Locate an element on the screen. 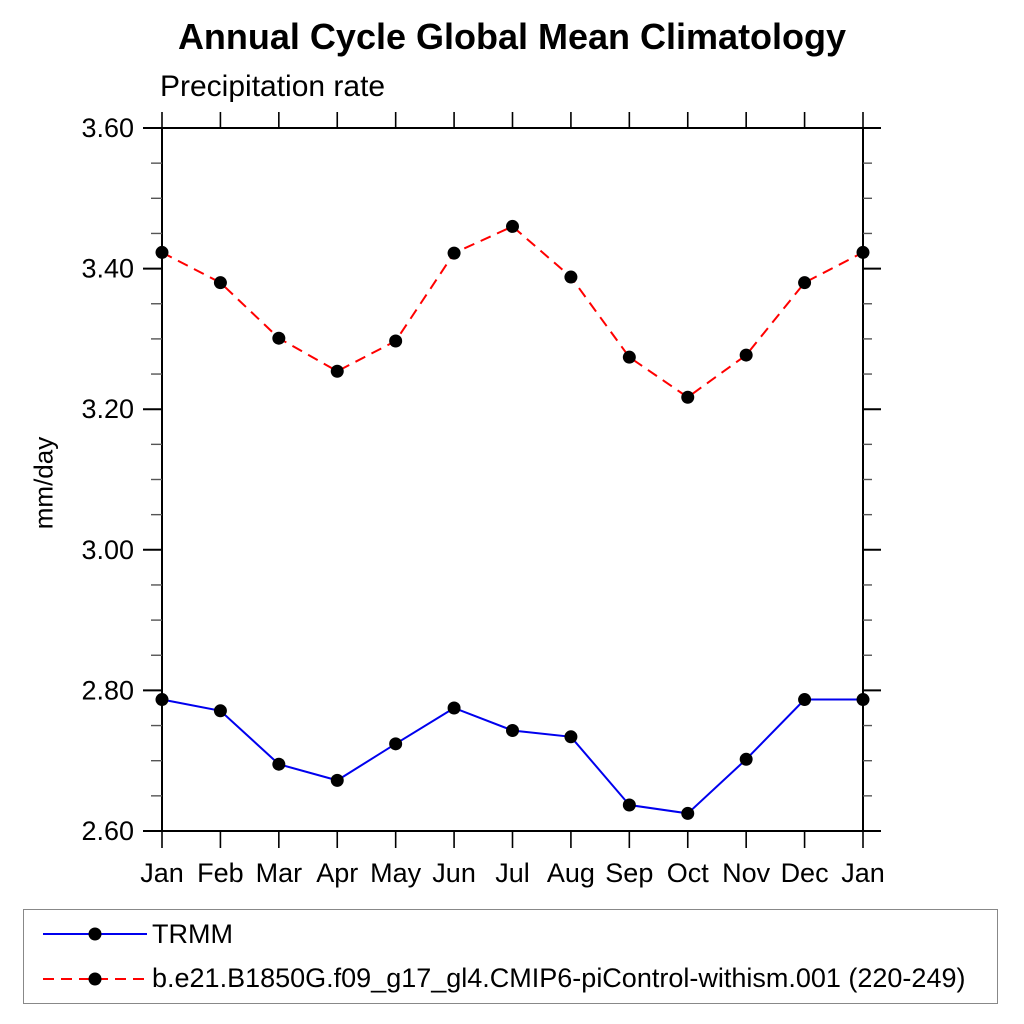  x-tick-label: Dec is located at coordinates (805, 873).